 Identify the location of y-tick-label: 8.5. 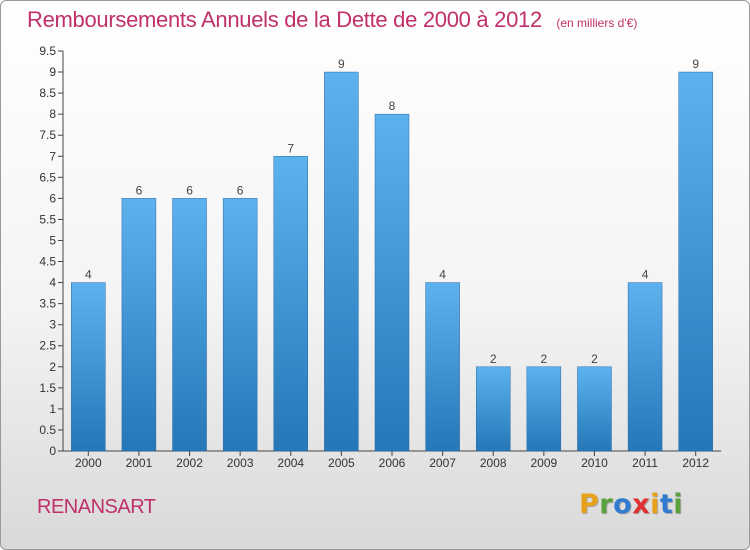
(47, 93).